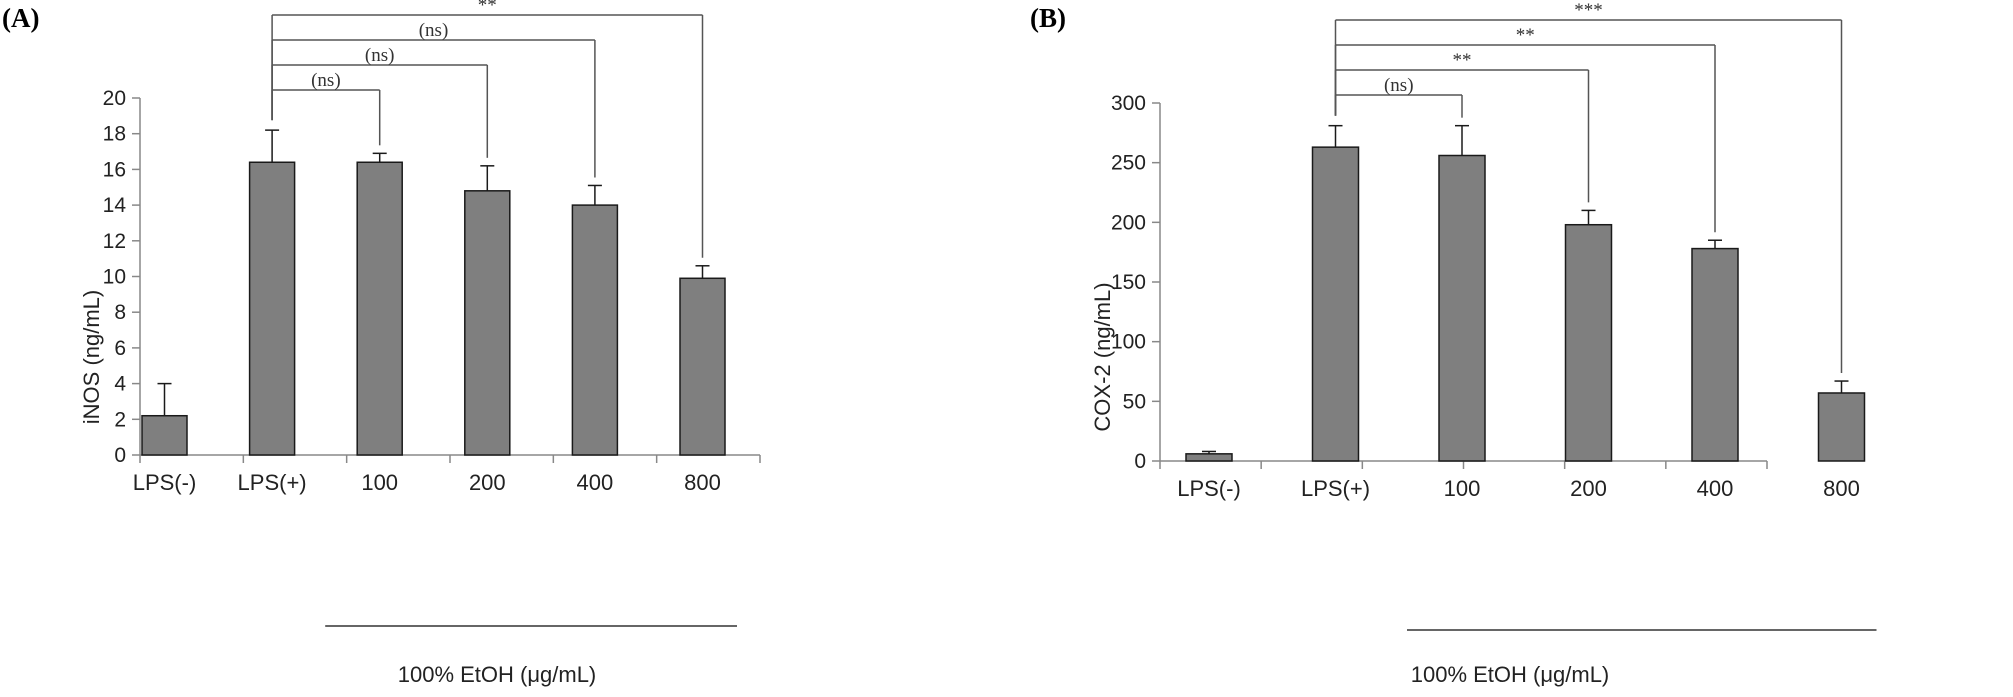 The image size is (2013, 697). Describe the element at coordinates (20, 18) in the screenshot. I see `panel-label: (A)` at that location.